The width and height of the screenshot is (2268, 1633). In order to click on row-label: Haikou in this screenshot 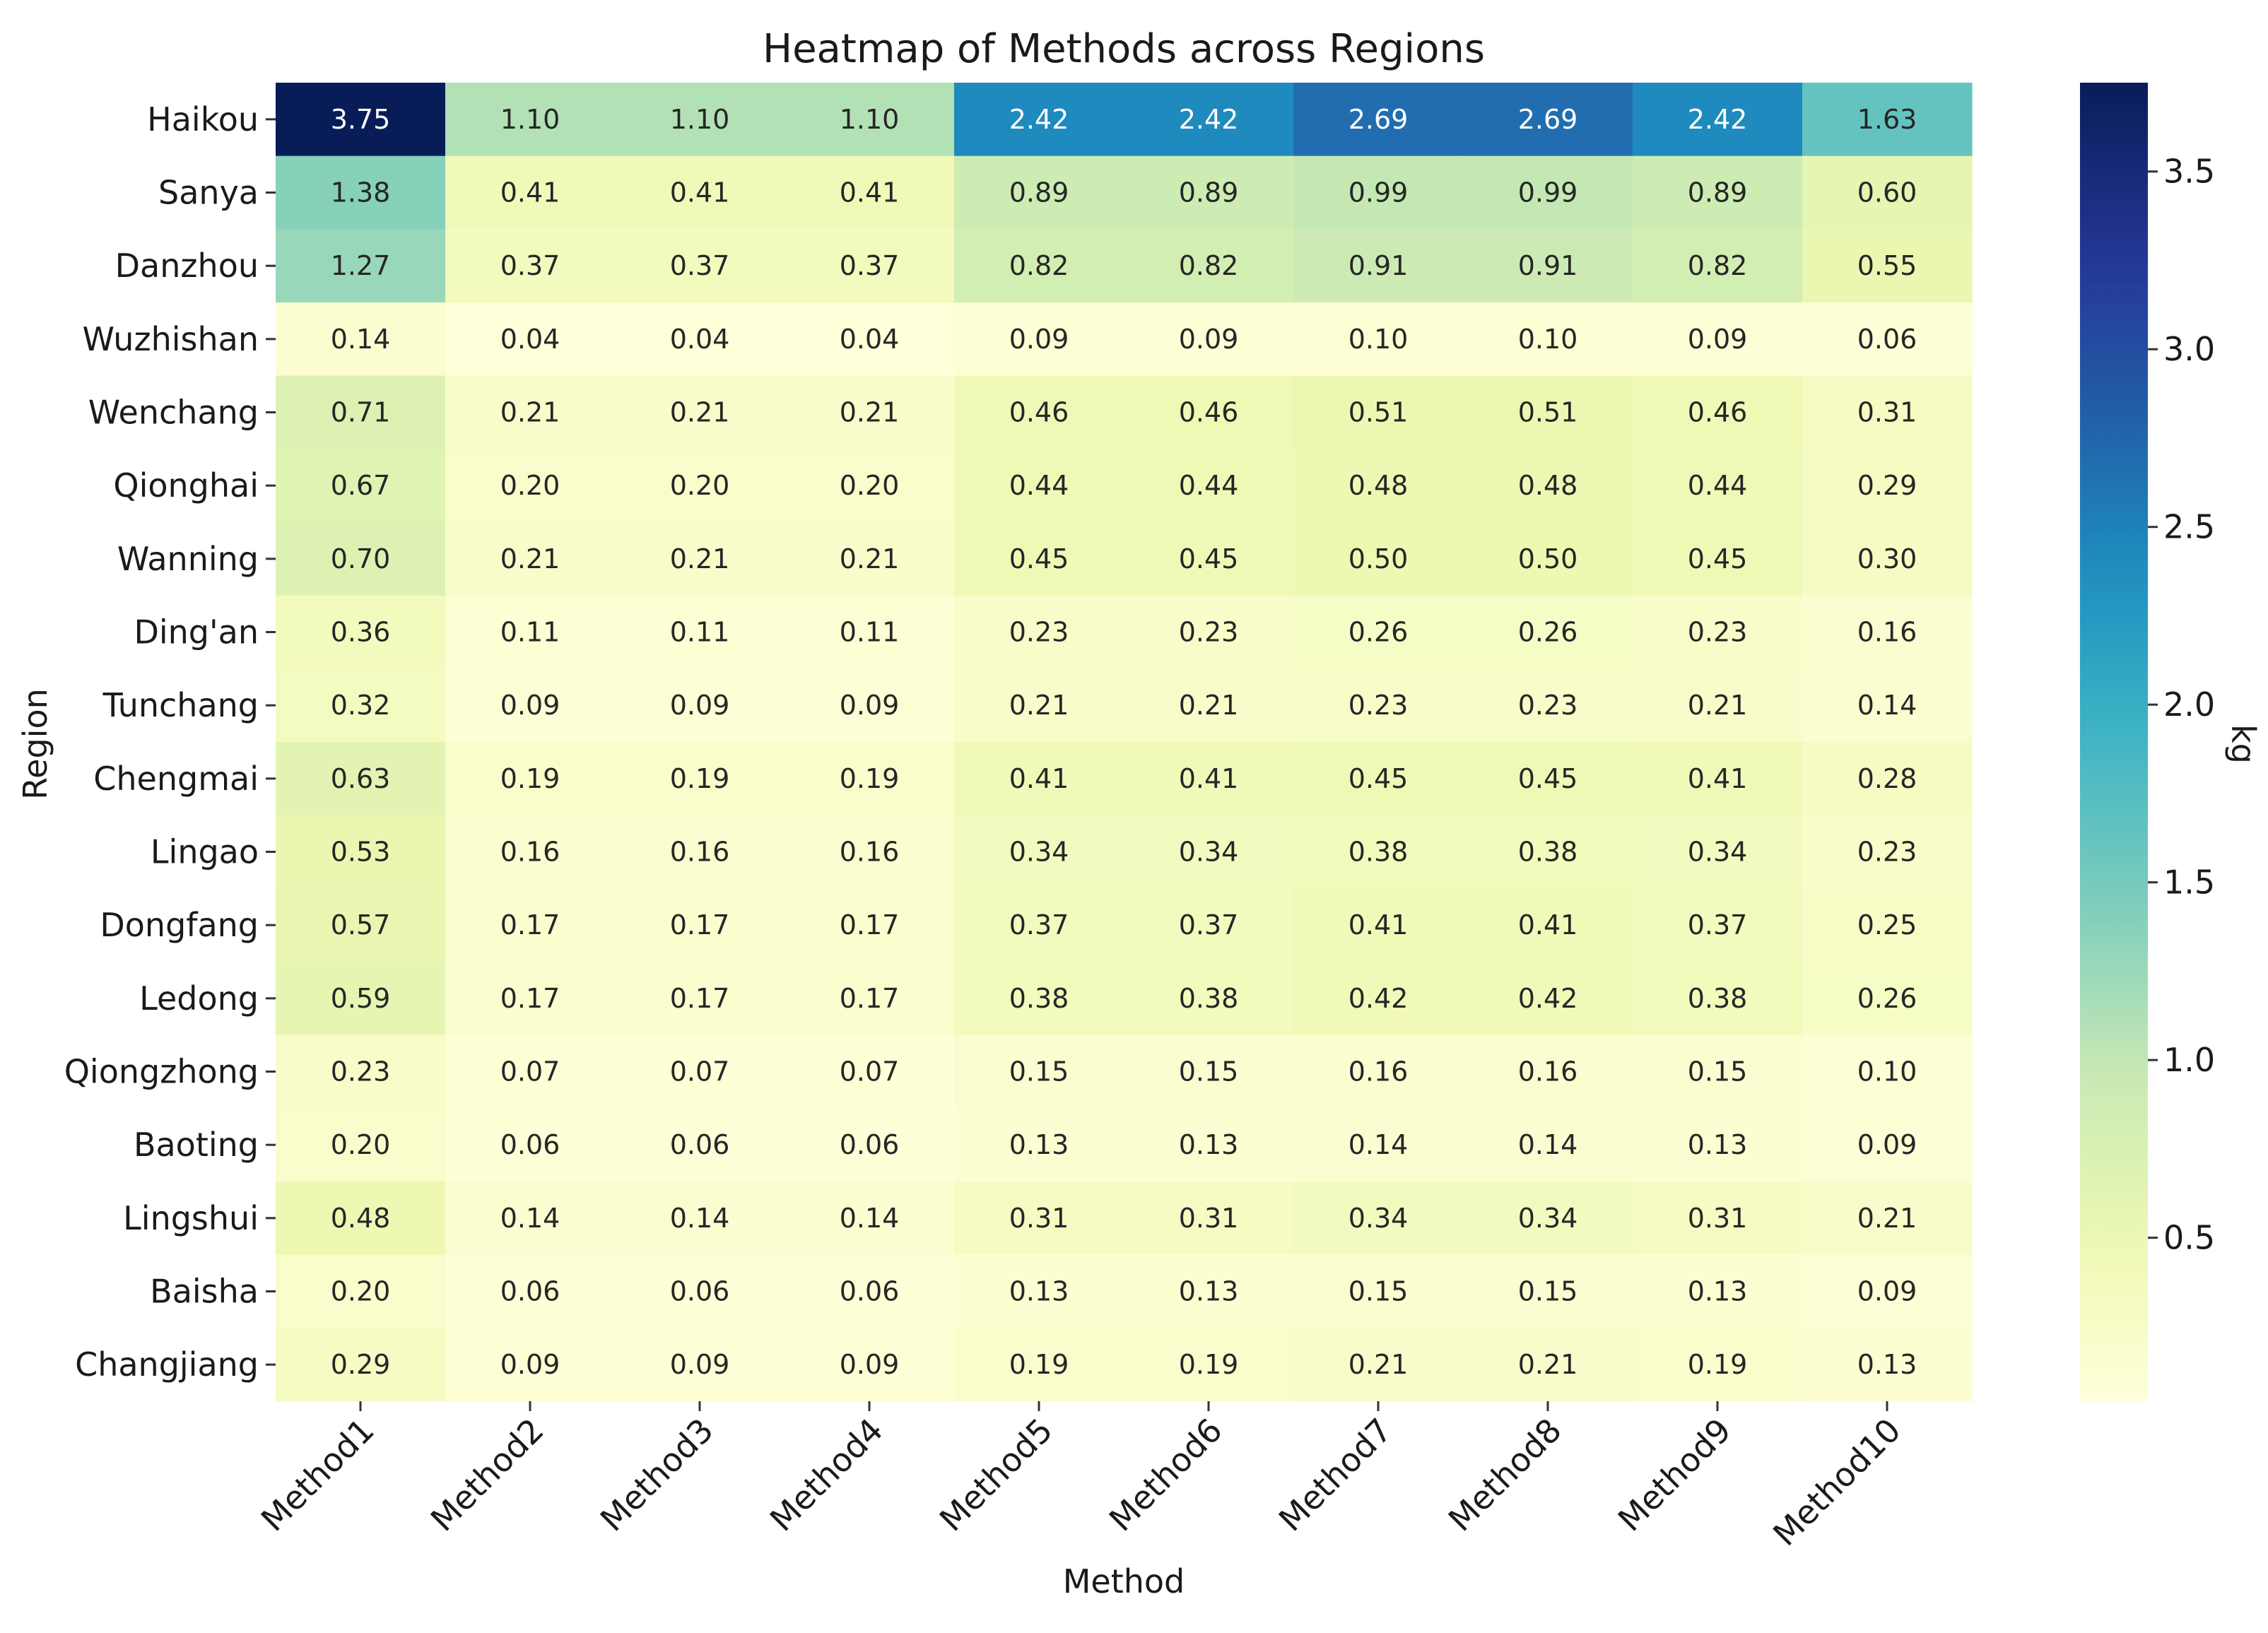, I will do `click(203, 119)`.